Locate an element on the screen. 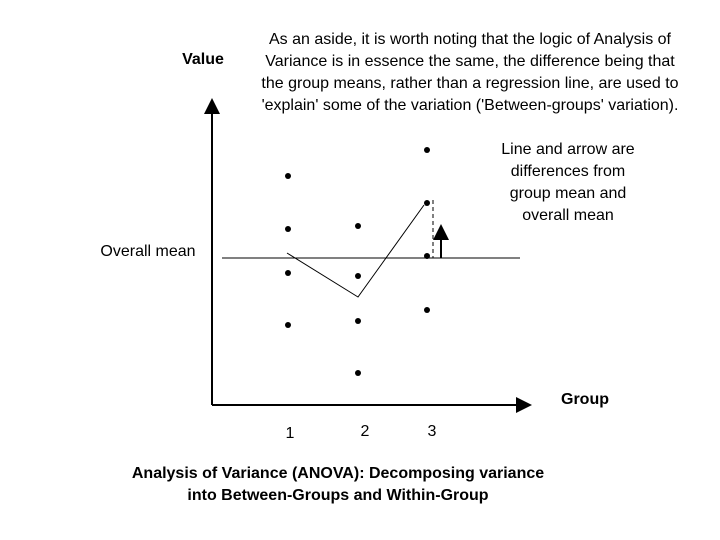 This screenshot has height=540, width=720. x-axis-label: Group is located at coordinates (585, 399).